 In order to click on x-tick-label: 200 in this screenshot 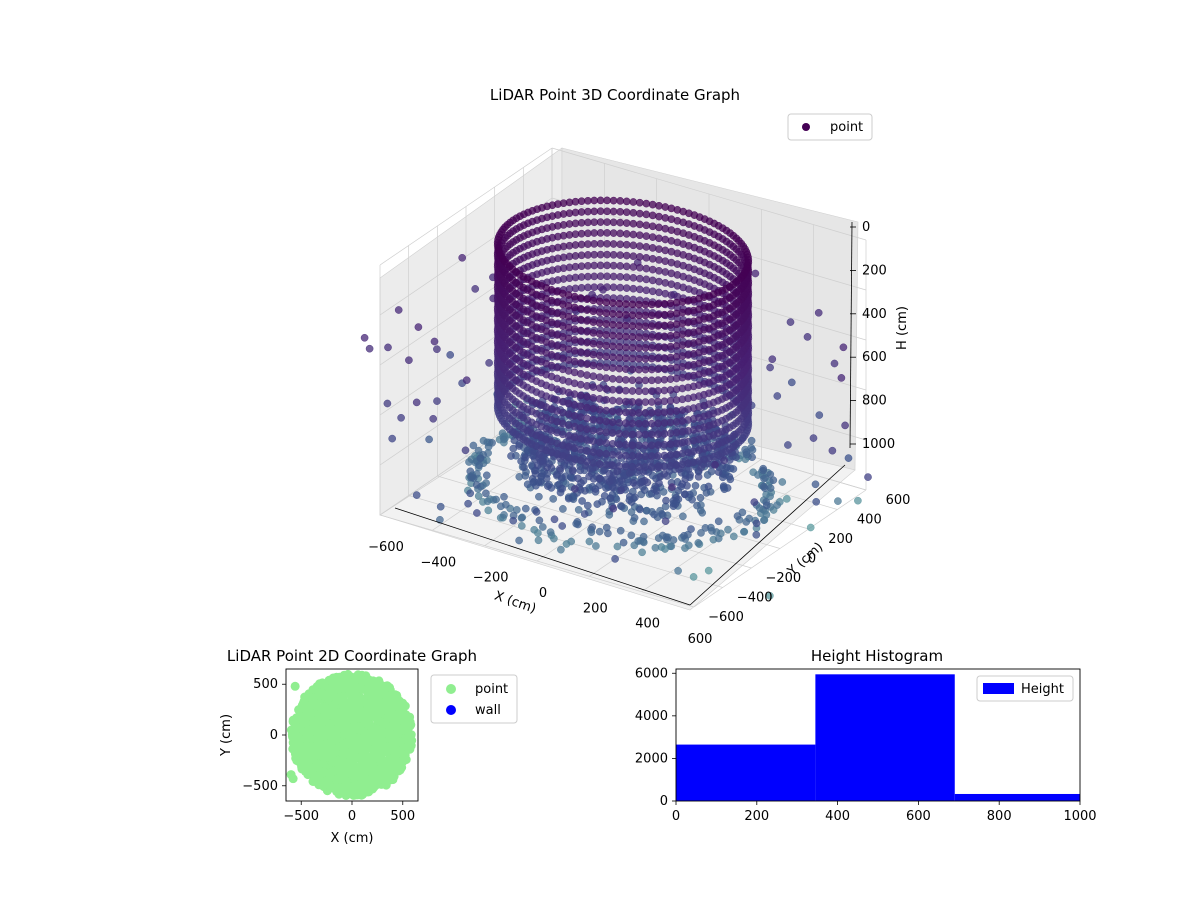, I will do `click(595, 608)`.